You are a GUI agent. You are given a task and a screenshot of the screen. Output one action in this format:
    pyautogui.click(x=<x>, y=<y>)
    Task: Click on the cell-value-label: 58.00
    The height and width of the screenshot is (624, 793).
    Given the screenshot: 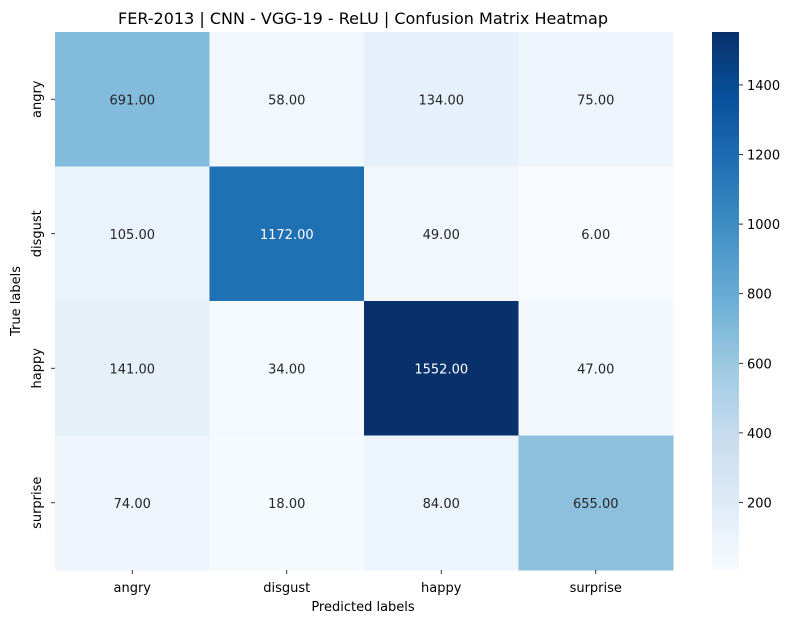 What is the action you would take?
    pyautogui.click(x=286, y=100)
    